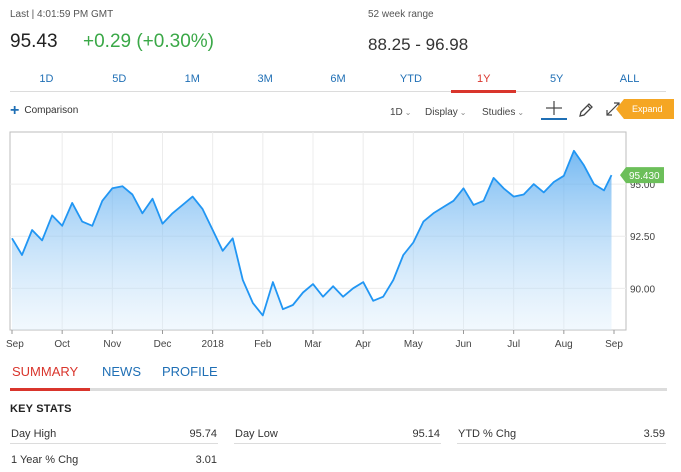  Describe the element at coordinates (642, 237) in the screenshot. I see `y-tick-label: 92.50` at that location.